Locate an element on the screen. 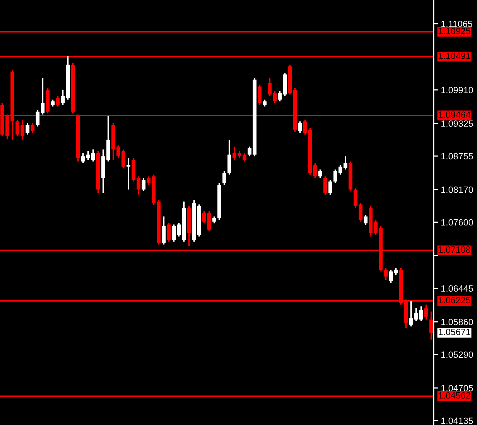 The image size is (477, 425). y-tick-label: 1.04135 is located at coordinates (458, 421).